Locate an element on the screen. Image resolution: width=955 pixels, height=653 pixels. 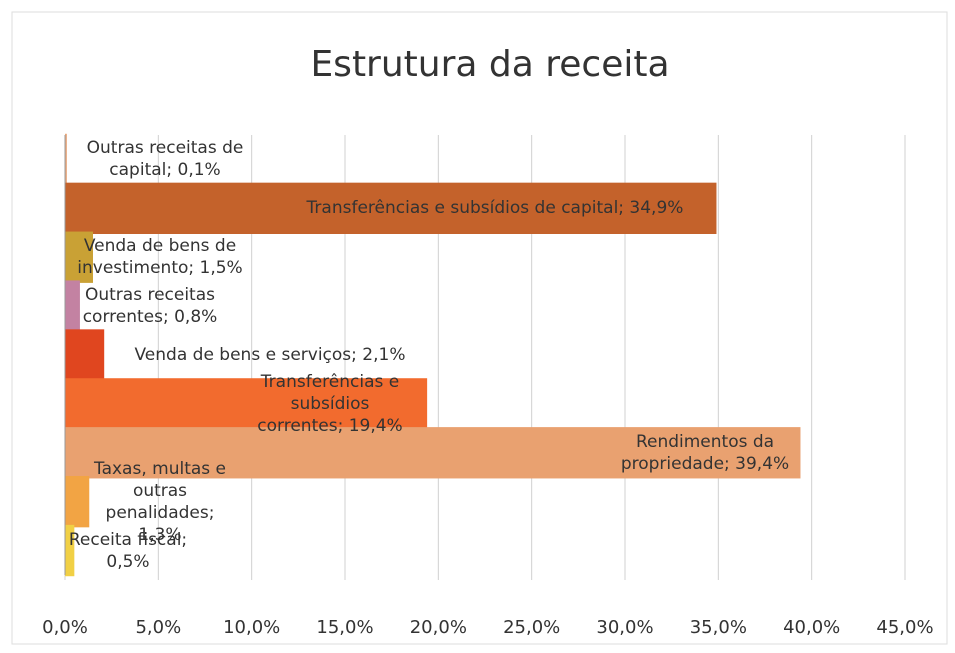
x-tick-label: 15,0% is located at coordinates (344, 627).